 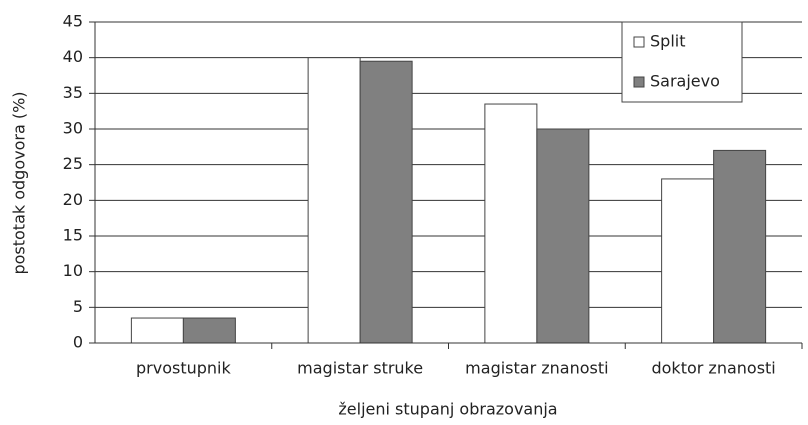 What do you see at coordinates (183, 368) in the screenshot?
I see `x-tick-label: prvostupnik` at bounding box center [183, 368].